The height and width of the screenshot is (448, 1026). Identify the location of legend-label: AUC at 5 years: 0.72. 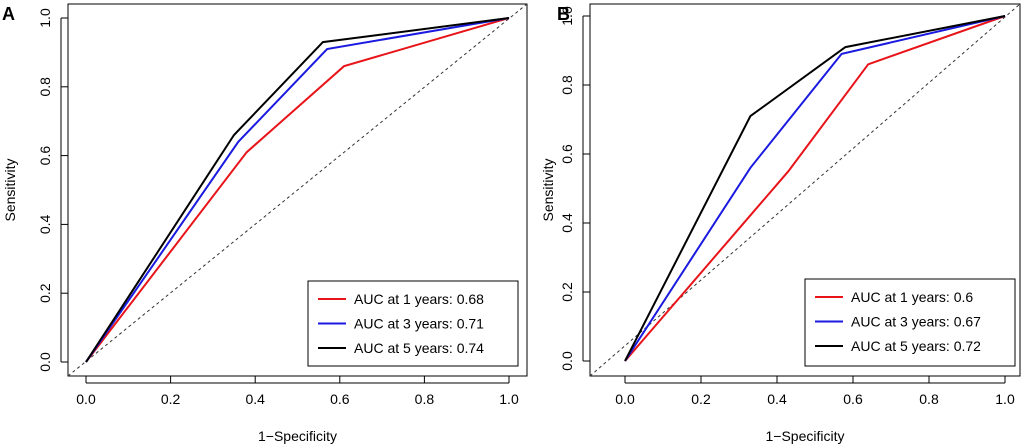
(916, 346).